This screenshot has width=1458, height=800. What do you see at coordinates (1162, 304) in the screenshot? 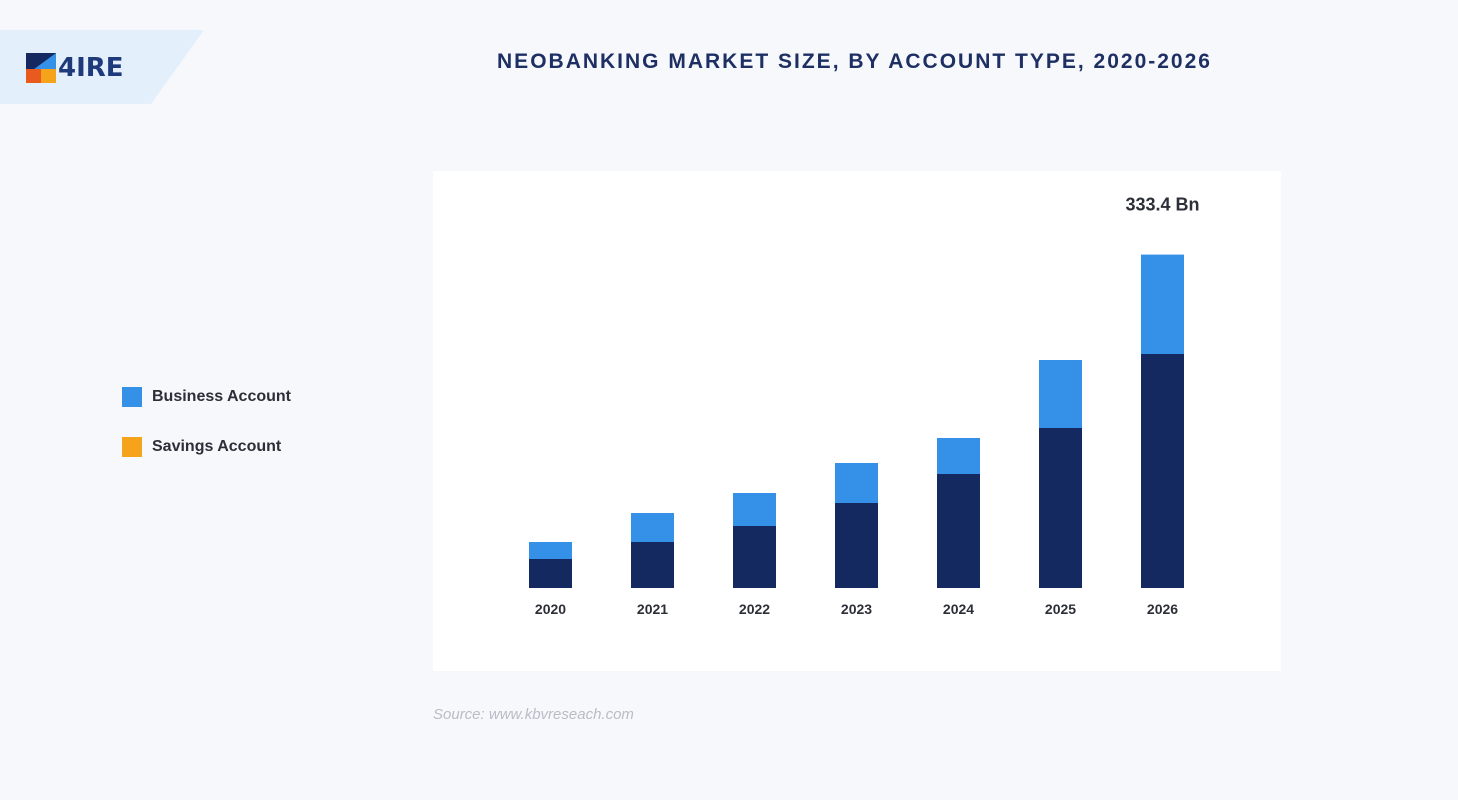
I see `bar-business-2026` at bounding box center [1162, 304].